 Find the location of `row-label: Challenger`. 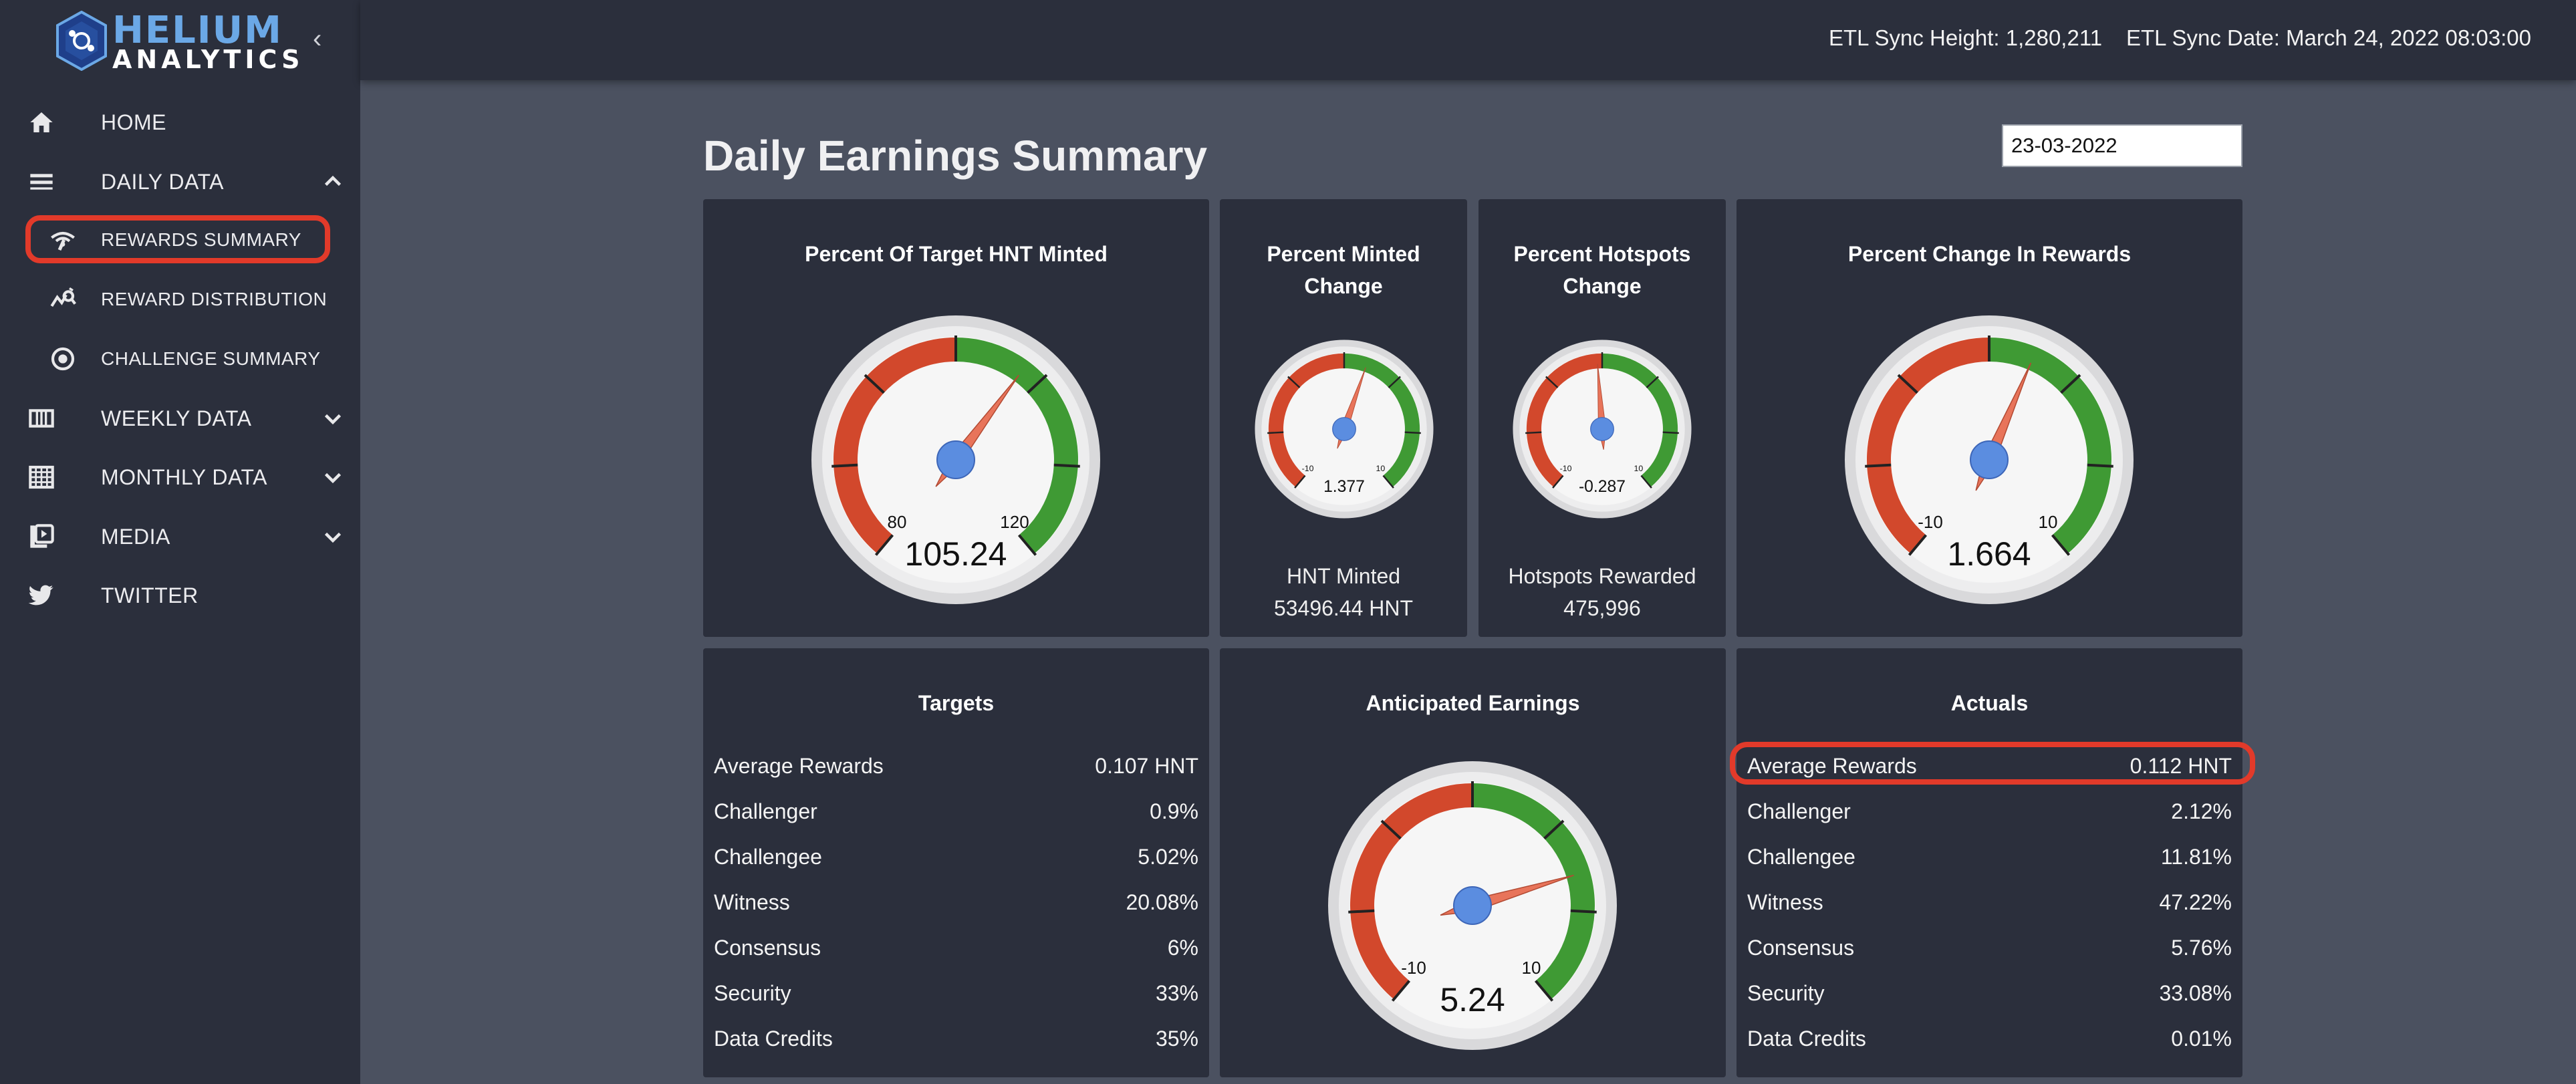

row-label: Challenger is located at coordinates (1799, 811).